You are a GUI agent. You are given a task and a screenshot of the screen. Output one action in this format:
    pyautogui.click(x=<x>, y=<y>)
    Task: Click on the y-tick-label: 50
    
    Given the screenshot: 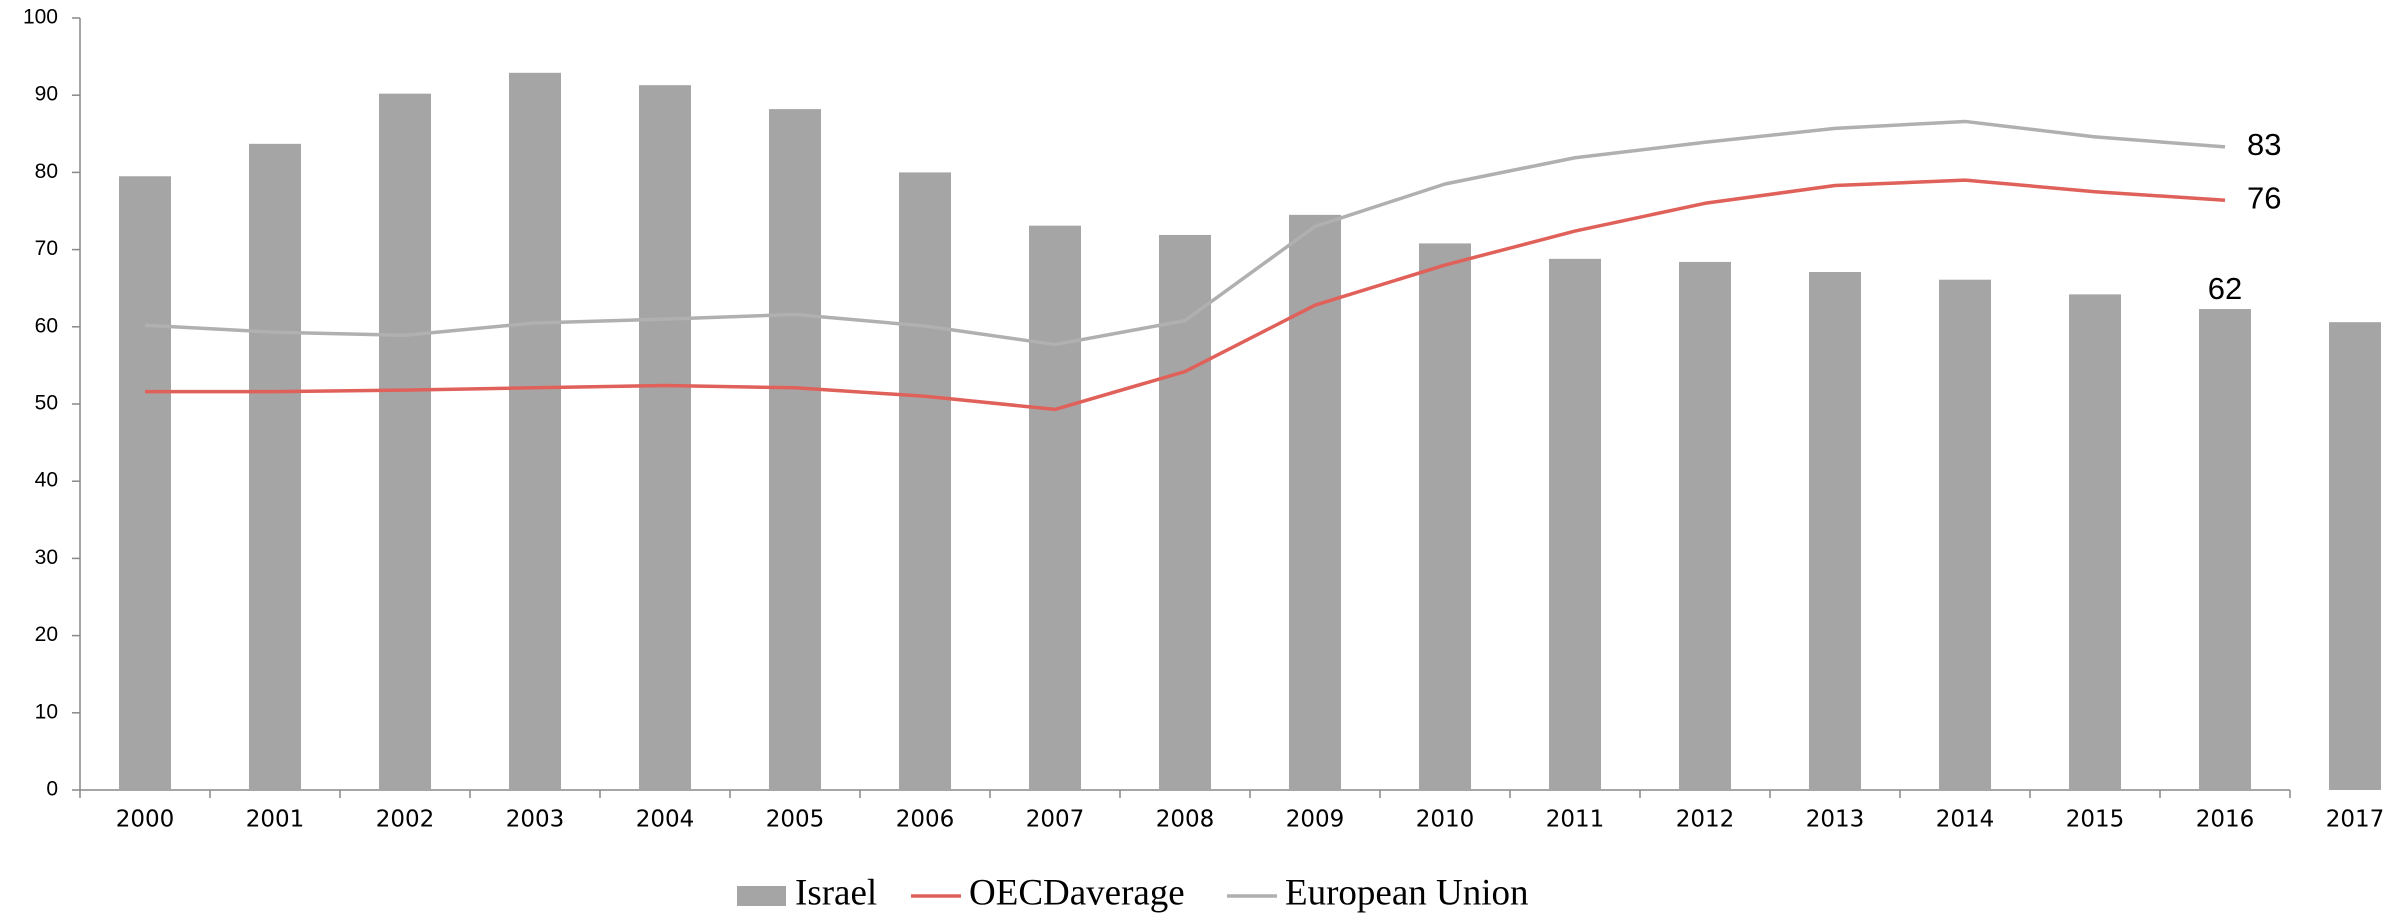 What is the action you would take?
    pyautogui.click(x=46, y=403)
    